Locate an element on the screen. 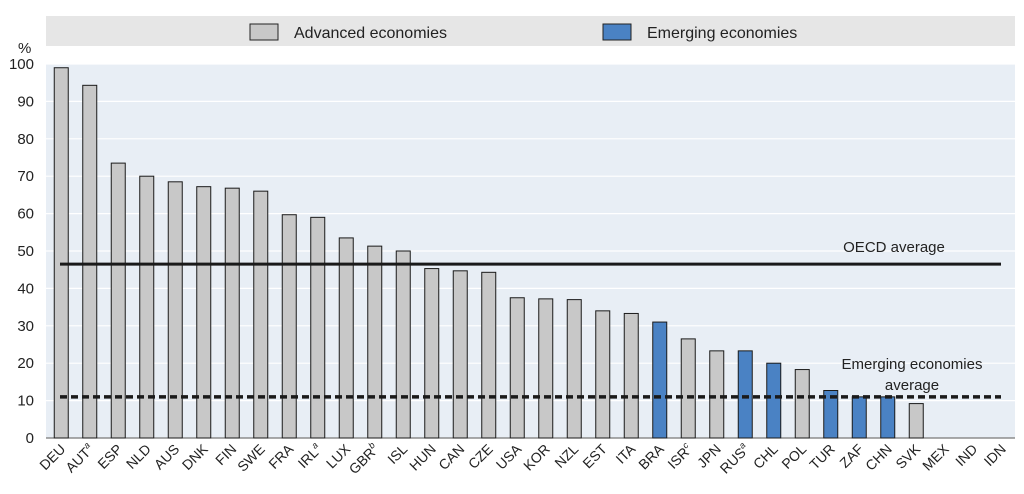 The width and height of the screenshot is (1024, 494). x-tick-label: ESP is located at coordinates (109, 456).